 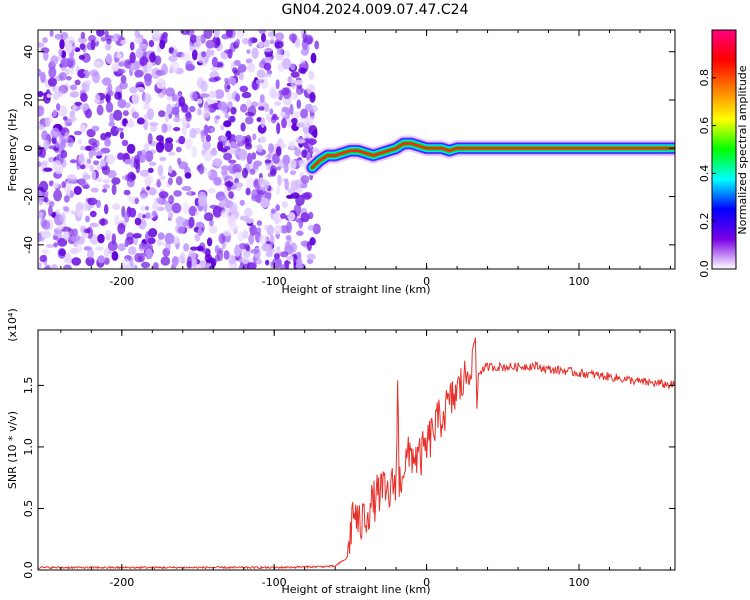 I want to click on snr-ytick-label: 1.5, so click(x=28, y=386).